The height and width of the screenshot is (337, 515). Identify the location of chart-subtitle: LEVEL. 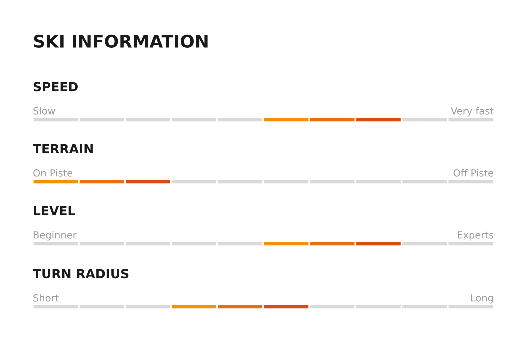
(55, 211).